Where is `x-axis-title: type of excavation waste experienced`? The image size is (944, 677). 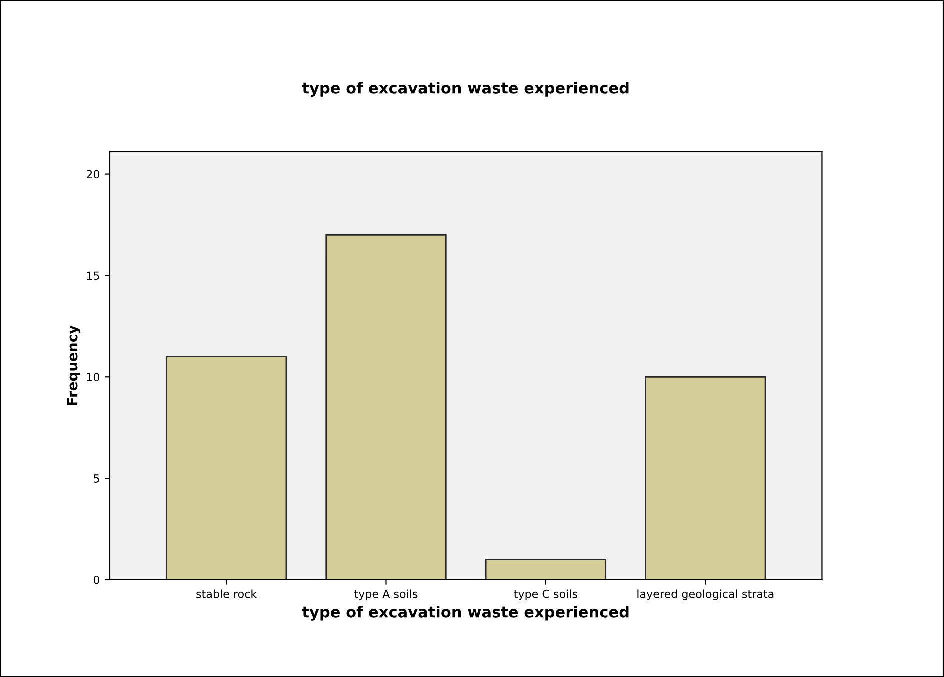 x-axis-title: type of excavation waste experienced is located at coordinates (465, 613).